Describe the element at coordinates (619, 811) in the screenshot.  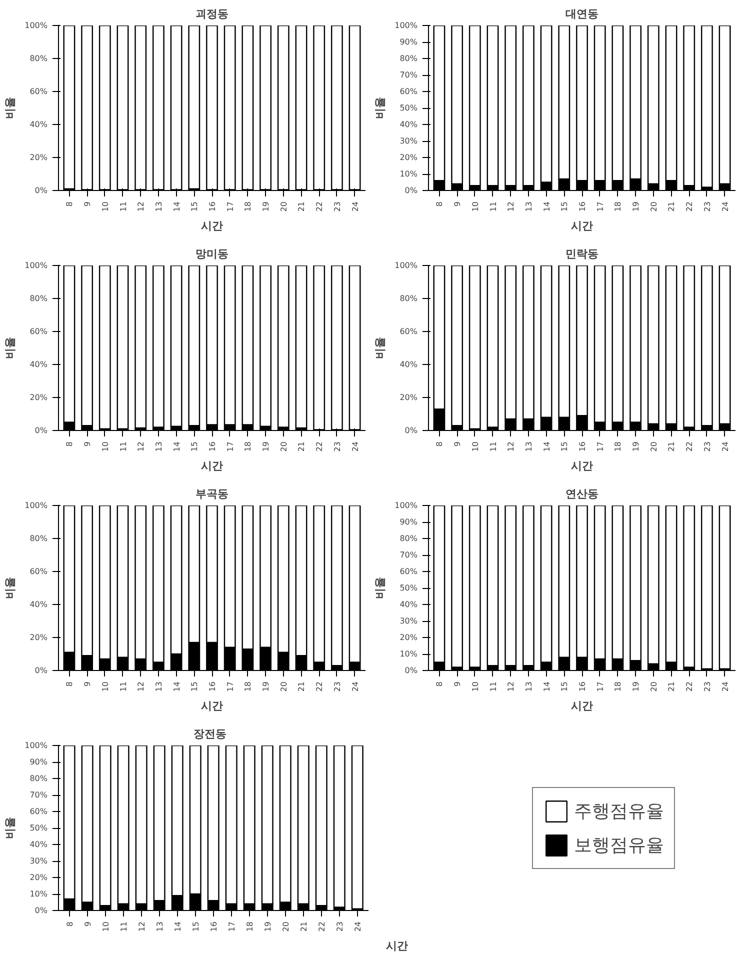
I see `legend-label: 주행점유율` at that location.